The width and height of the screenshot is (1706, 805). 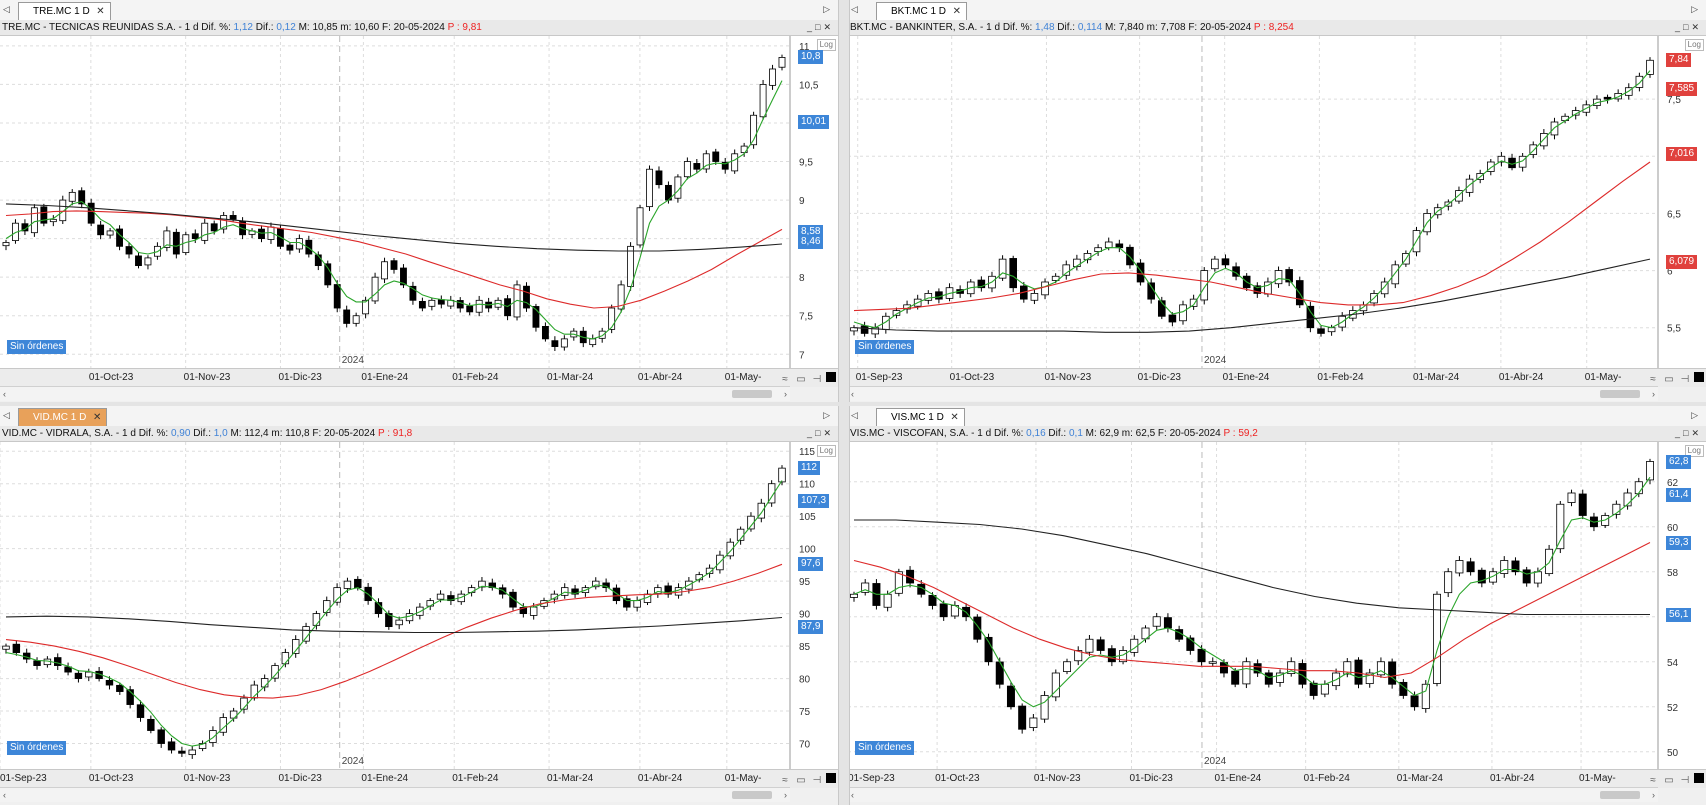 I want to click on year-label: 2024, so click(x=353, y=360).